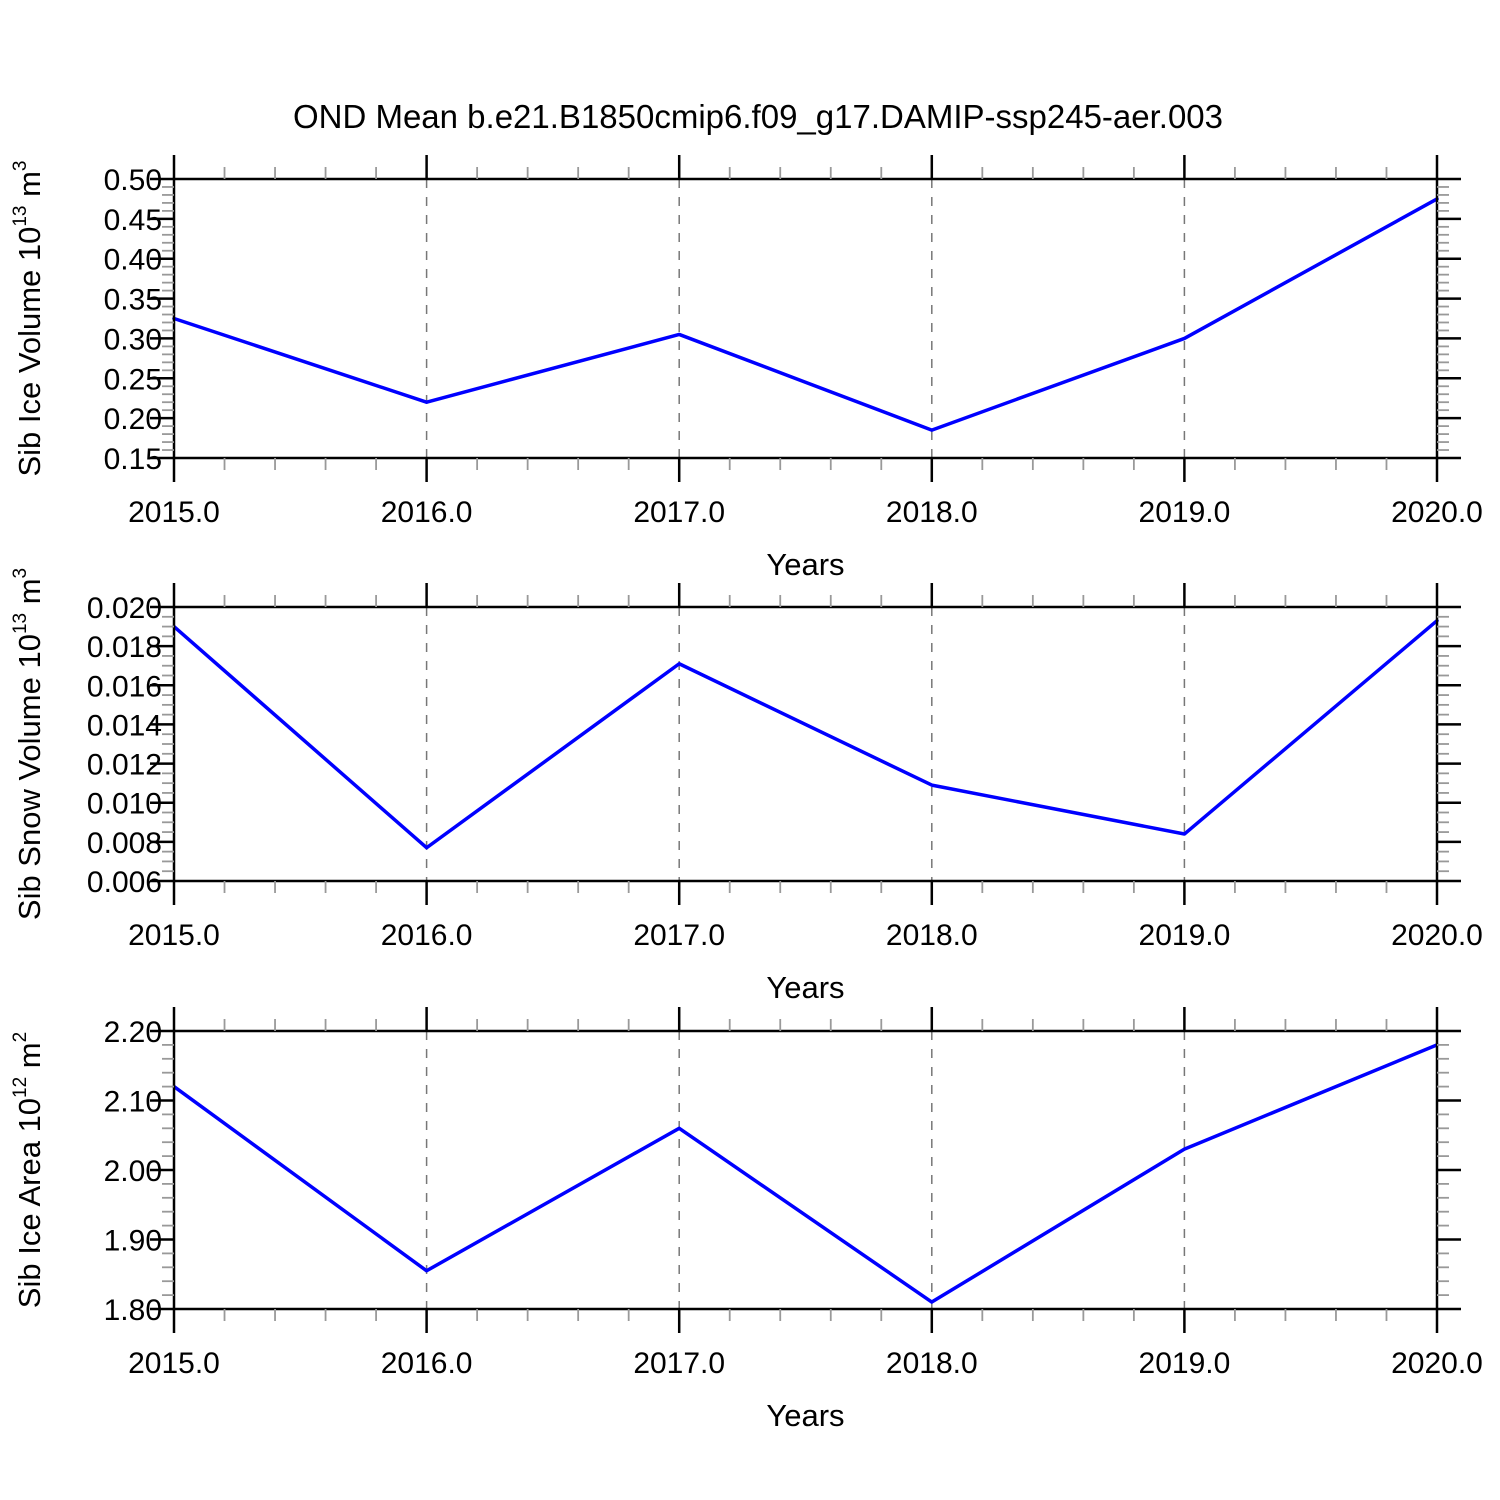  What do you see at coordinates (133, 1102) in the screenshot?
I see `y-tick-label: 2.10` at bounding box center [133, 1102].